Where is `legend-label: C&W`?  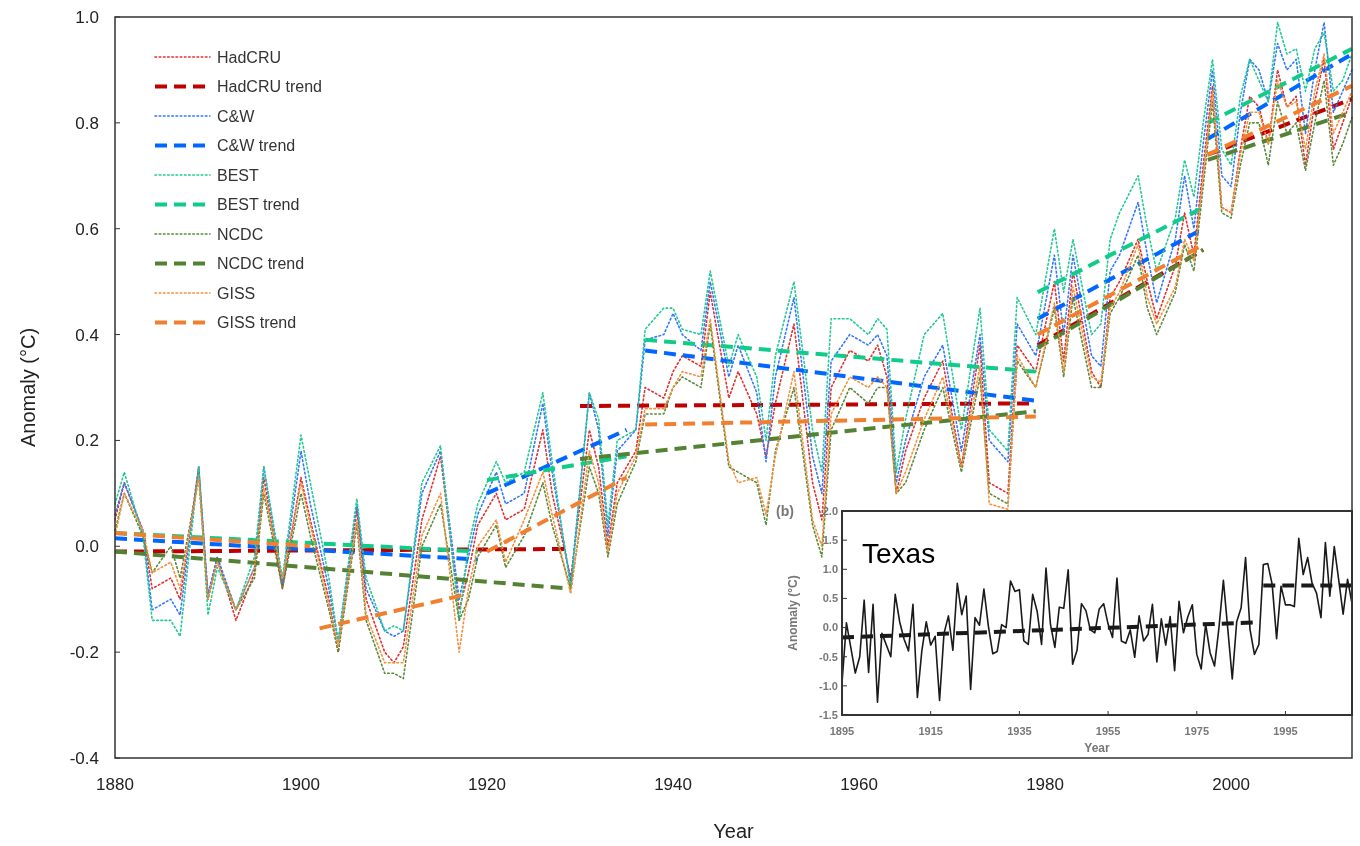 legend-label: C&W is located at coordinates (236, 116).